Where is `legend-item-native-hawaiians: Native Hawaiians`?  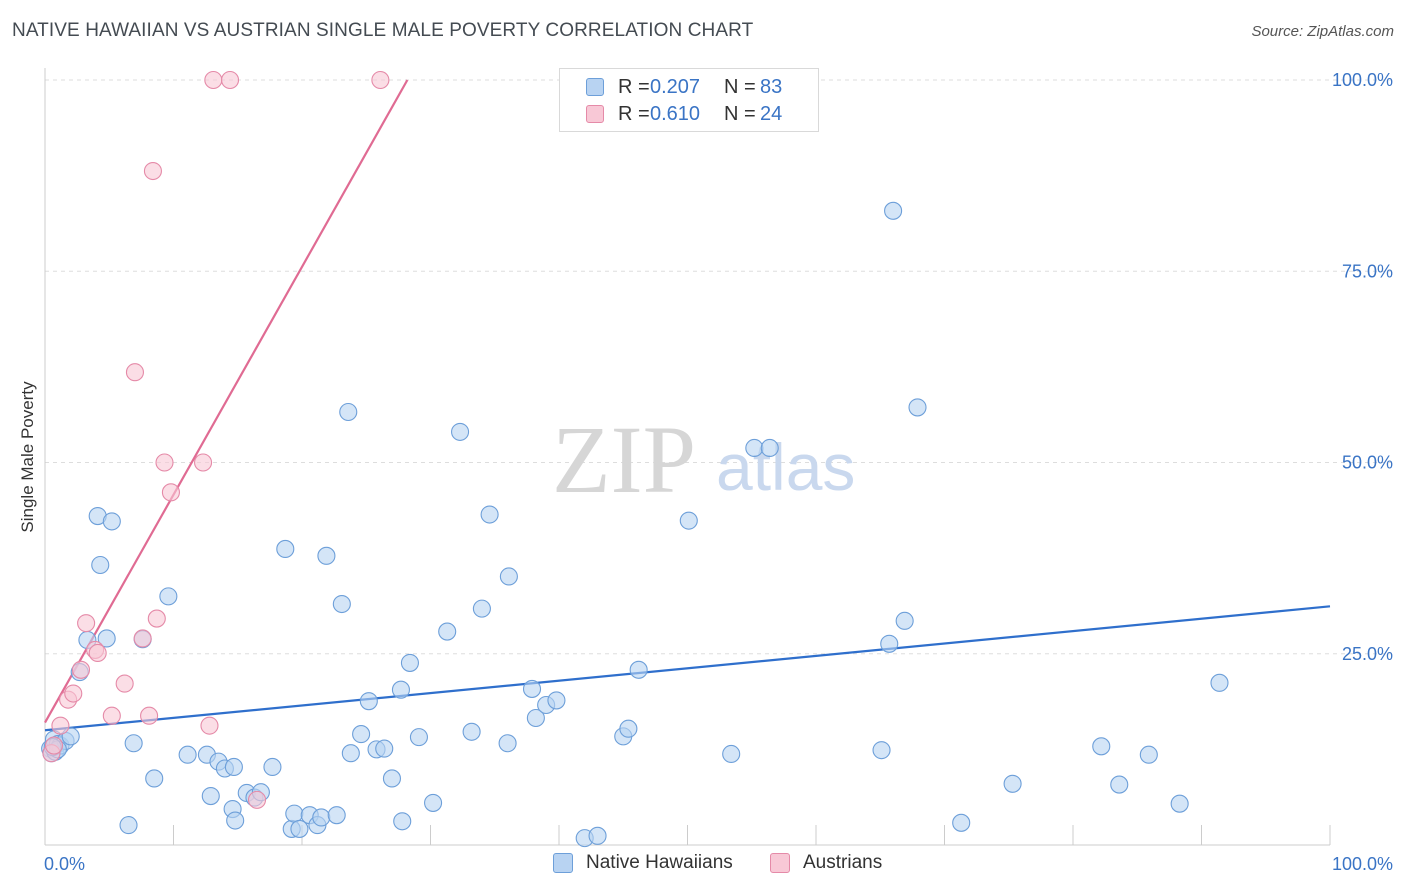
legend-item-native-hawaiians: Native Hawaiians is located at coordinates (643, 863).